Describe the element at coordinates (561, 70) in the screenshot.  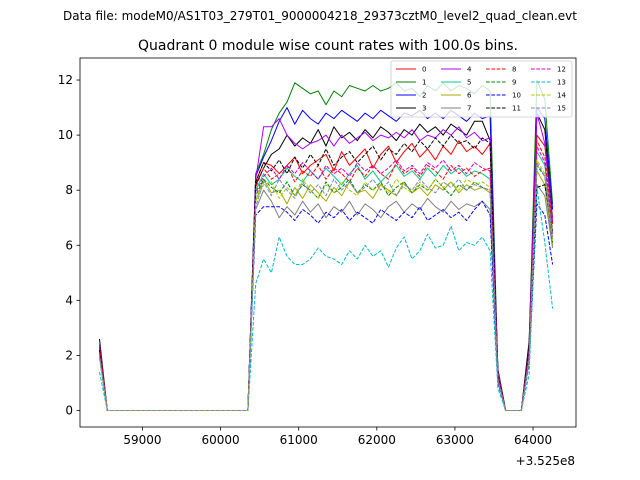
I see `legend-label-12: 12` at that location.